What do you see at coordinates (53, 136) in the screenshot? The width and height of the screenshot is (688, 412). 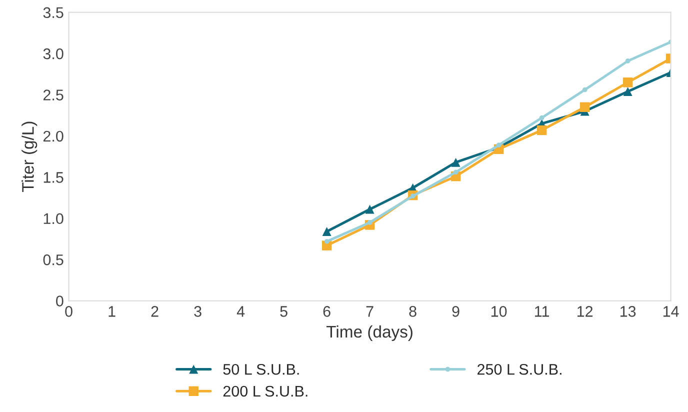 I see `y-tick-label: 2.0` at bounding box center [53, 136].